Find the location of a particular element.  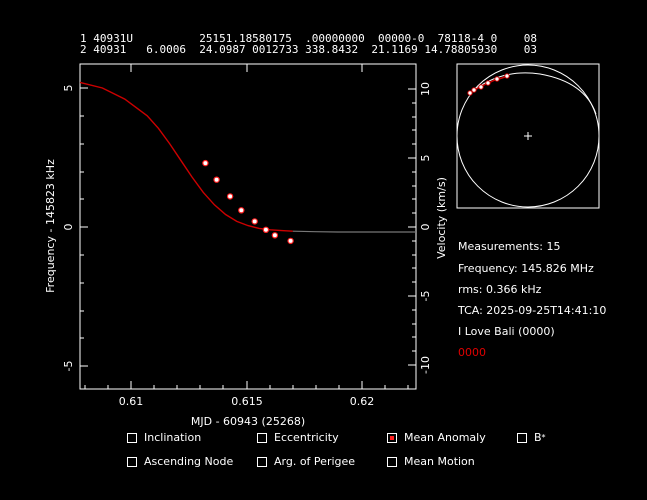

y-axis-title-left: Frequency - 145823 kHz is located at coordinates (50, 226).